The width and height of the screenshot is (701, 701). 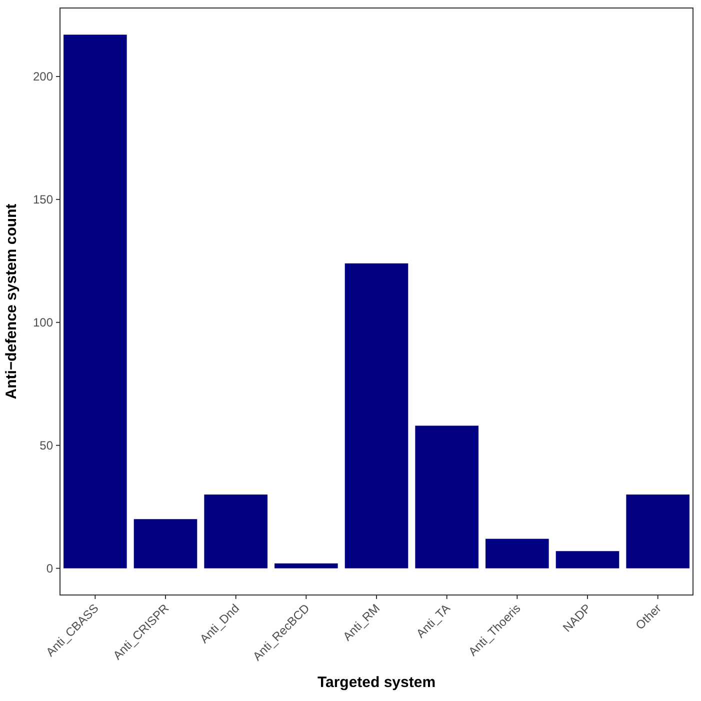 What do you see at coordinates (43, 77) in the screenshot?
I see `y-tick-label: 200` at bounding box center [43, 77].